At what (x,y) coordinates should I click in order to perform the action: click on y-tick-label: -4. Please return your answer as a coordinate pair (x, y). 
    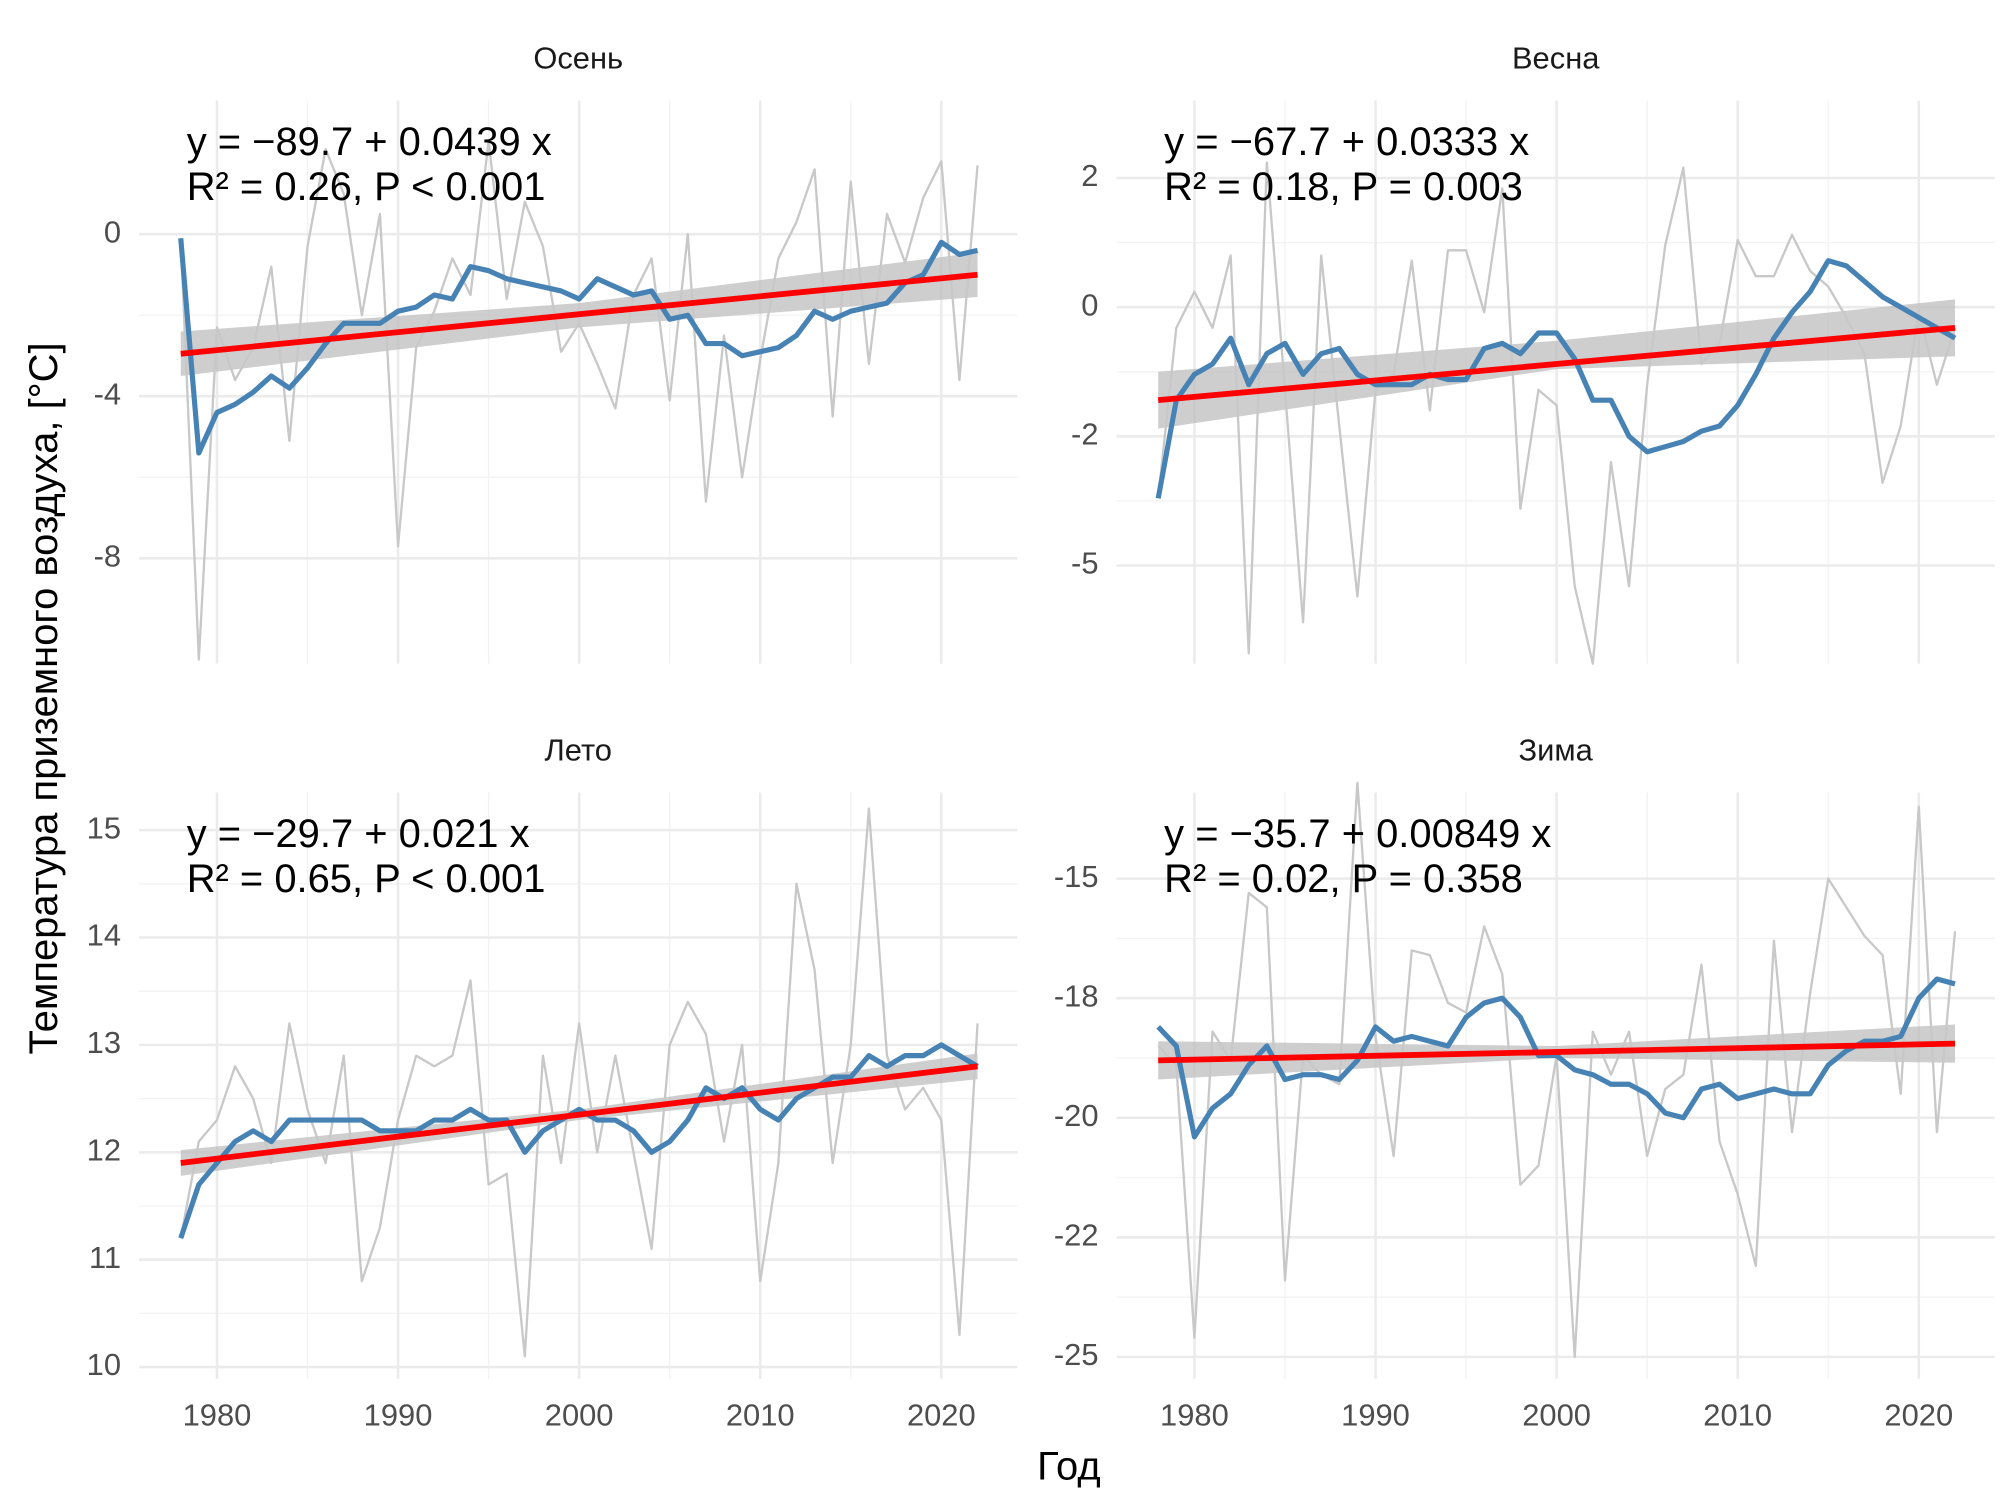
    Looking at the image, I should click on (107, 393).